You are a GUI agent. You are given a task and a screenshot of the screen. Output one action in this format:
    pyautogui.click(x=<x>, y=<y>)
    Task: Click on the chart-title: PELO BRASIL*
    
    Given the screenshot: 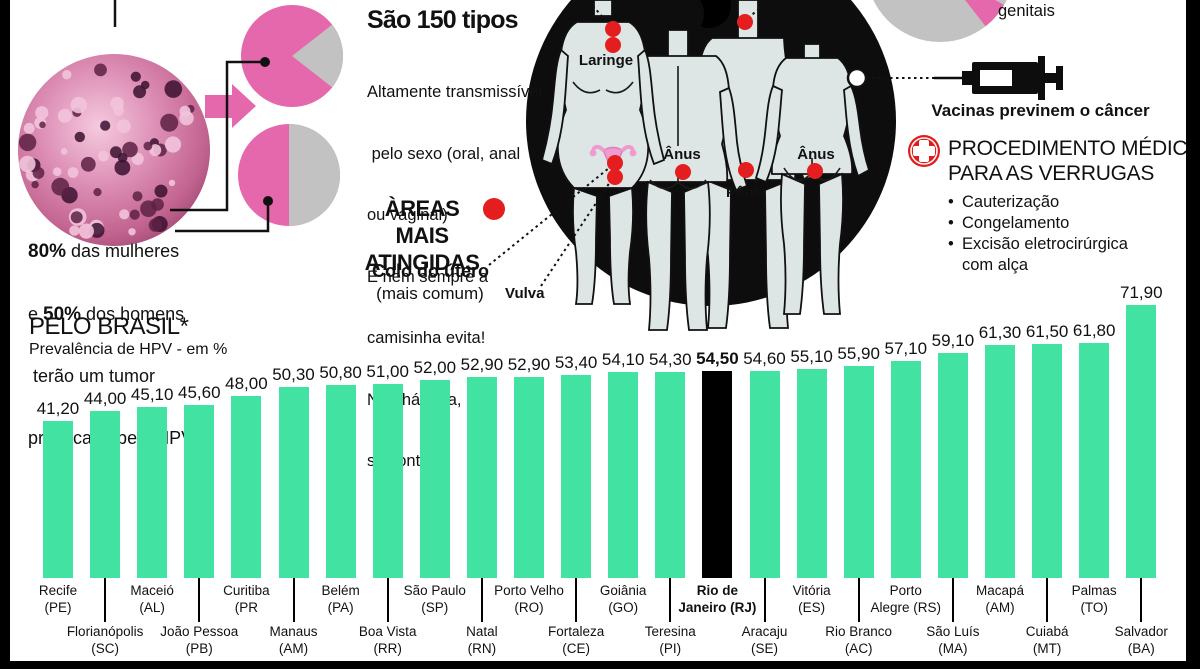 What is the action you would take?
    pyautogui.click(x=109, y=326)
    